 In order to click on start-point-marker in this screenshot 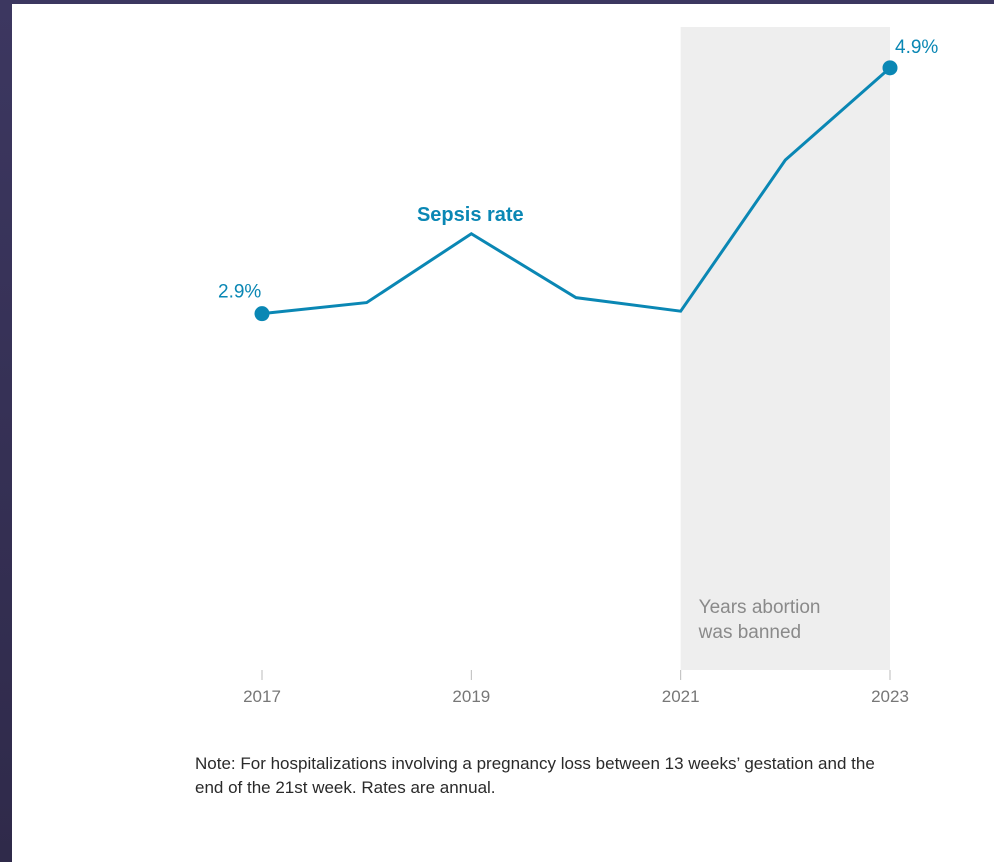, I will do `click(262, 313)`.